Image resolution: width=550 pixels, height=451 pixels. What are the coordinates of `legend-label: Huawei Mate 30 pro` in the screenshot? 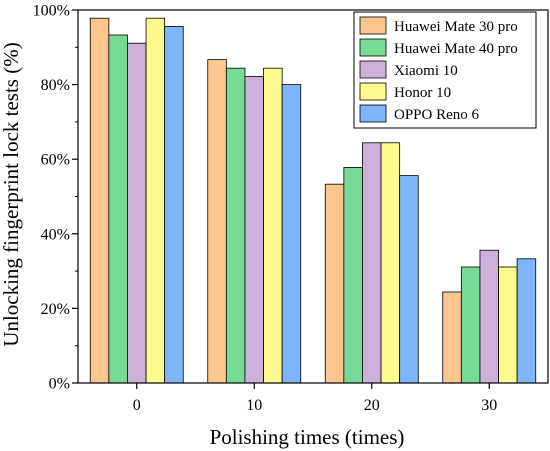 It's located at (456, 27).